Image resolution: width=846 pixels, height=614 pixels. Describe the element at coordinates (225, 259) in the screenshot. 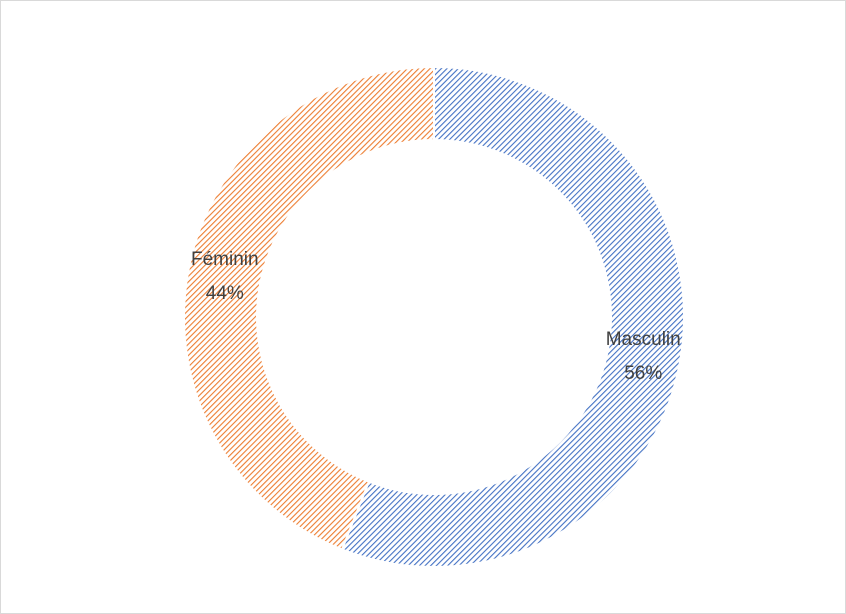

I see `slice-category-label: Féminin` at that location.